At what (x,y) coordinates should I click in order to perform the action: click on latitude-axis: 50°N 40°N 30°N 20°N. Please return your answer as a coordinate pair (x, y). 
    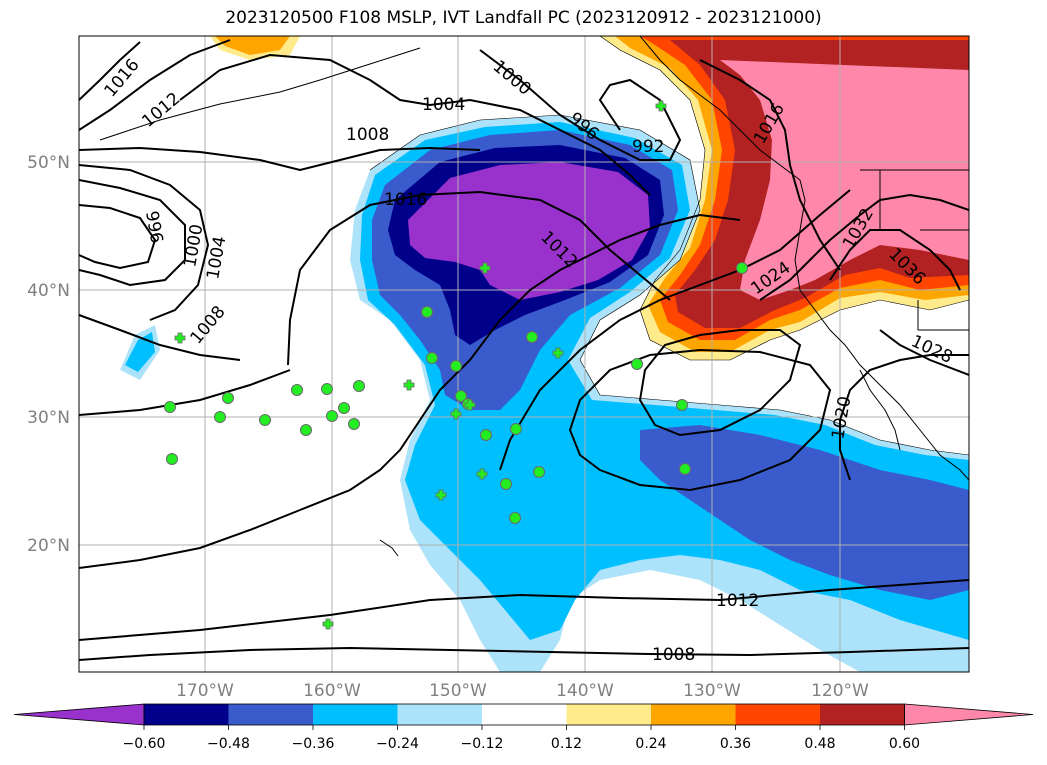
    Looking at the image, I should click on (48, 354).